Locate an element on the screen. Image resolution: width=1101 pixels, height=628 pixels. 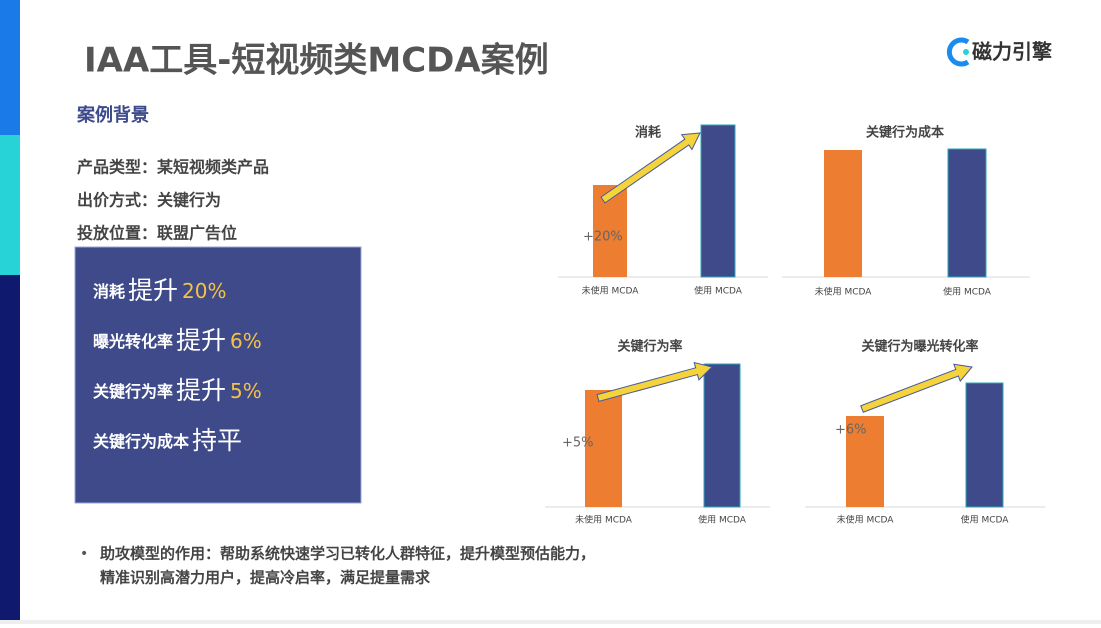
highlight: 消耗 提升 20% is located at coordinates (159, 290).